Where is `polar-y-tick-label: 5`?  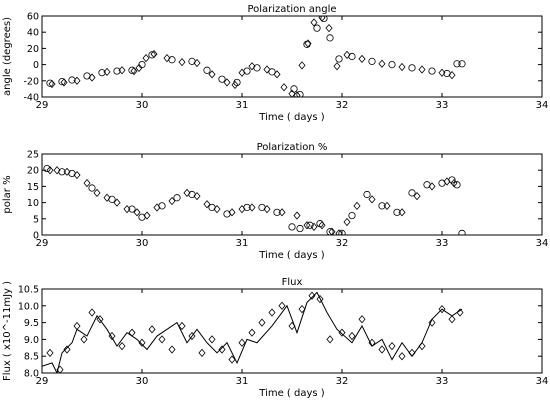 polar-y-tick-label: 5 is located at coordinates (36, 219).